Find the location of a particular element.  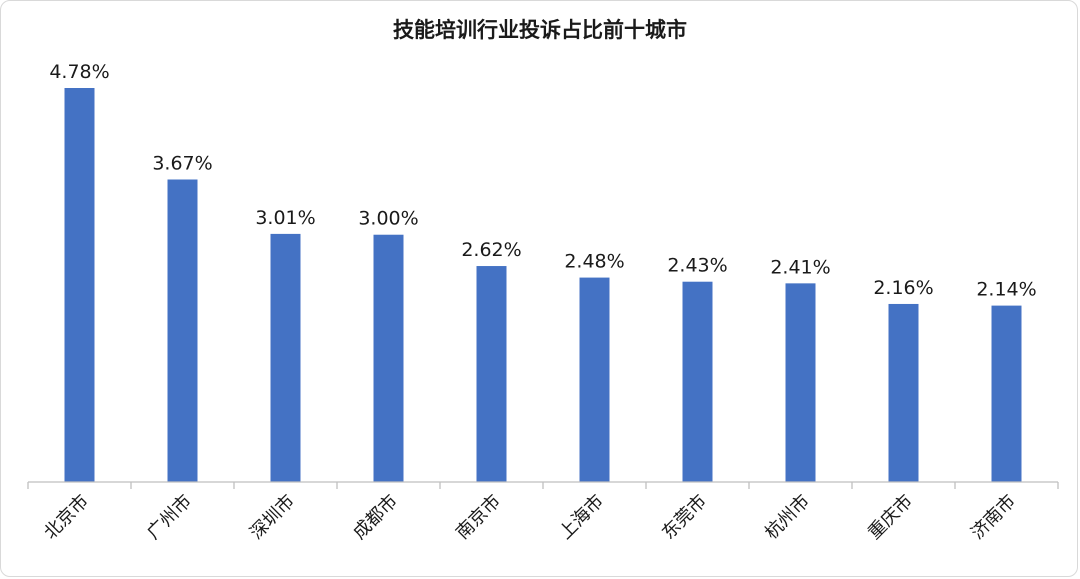

bar-value-label: 3.00% is located at coordinates (388, 219).